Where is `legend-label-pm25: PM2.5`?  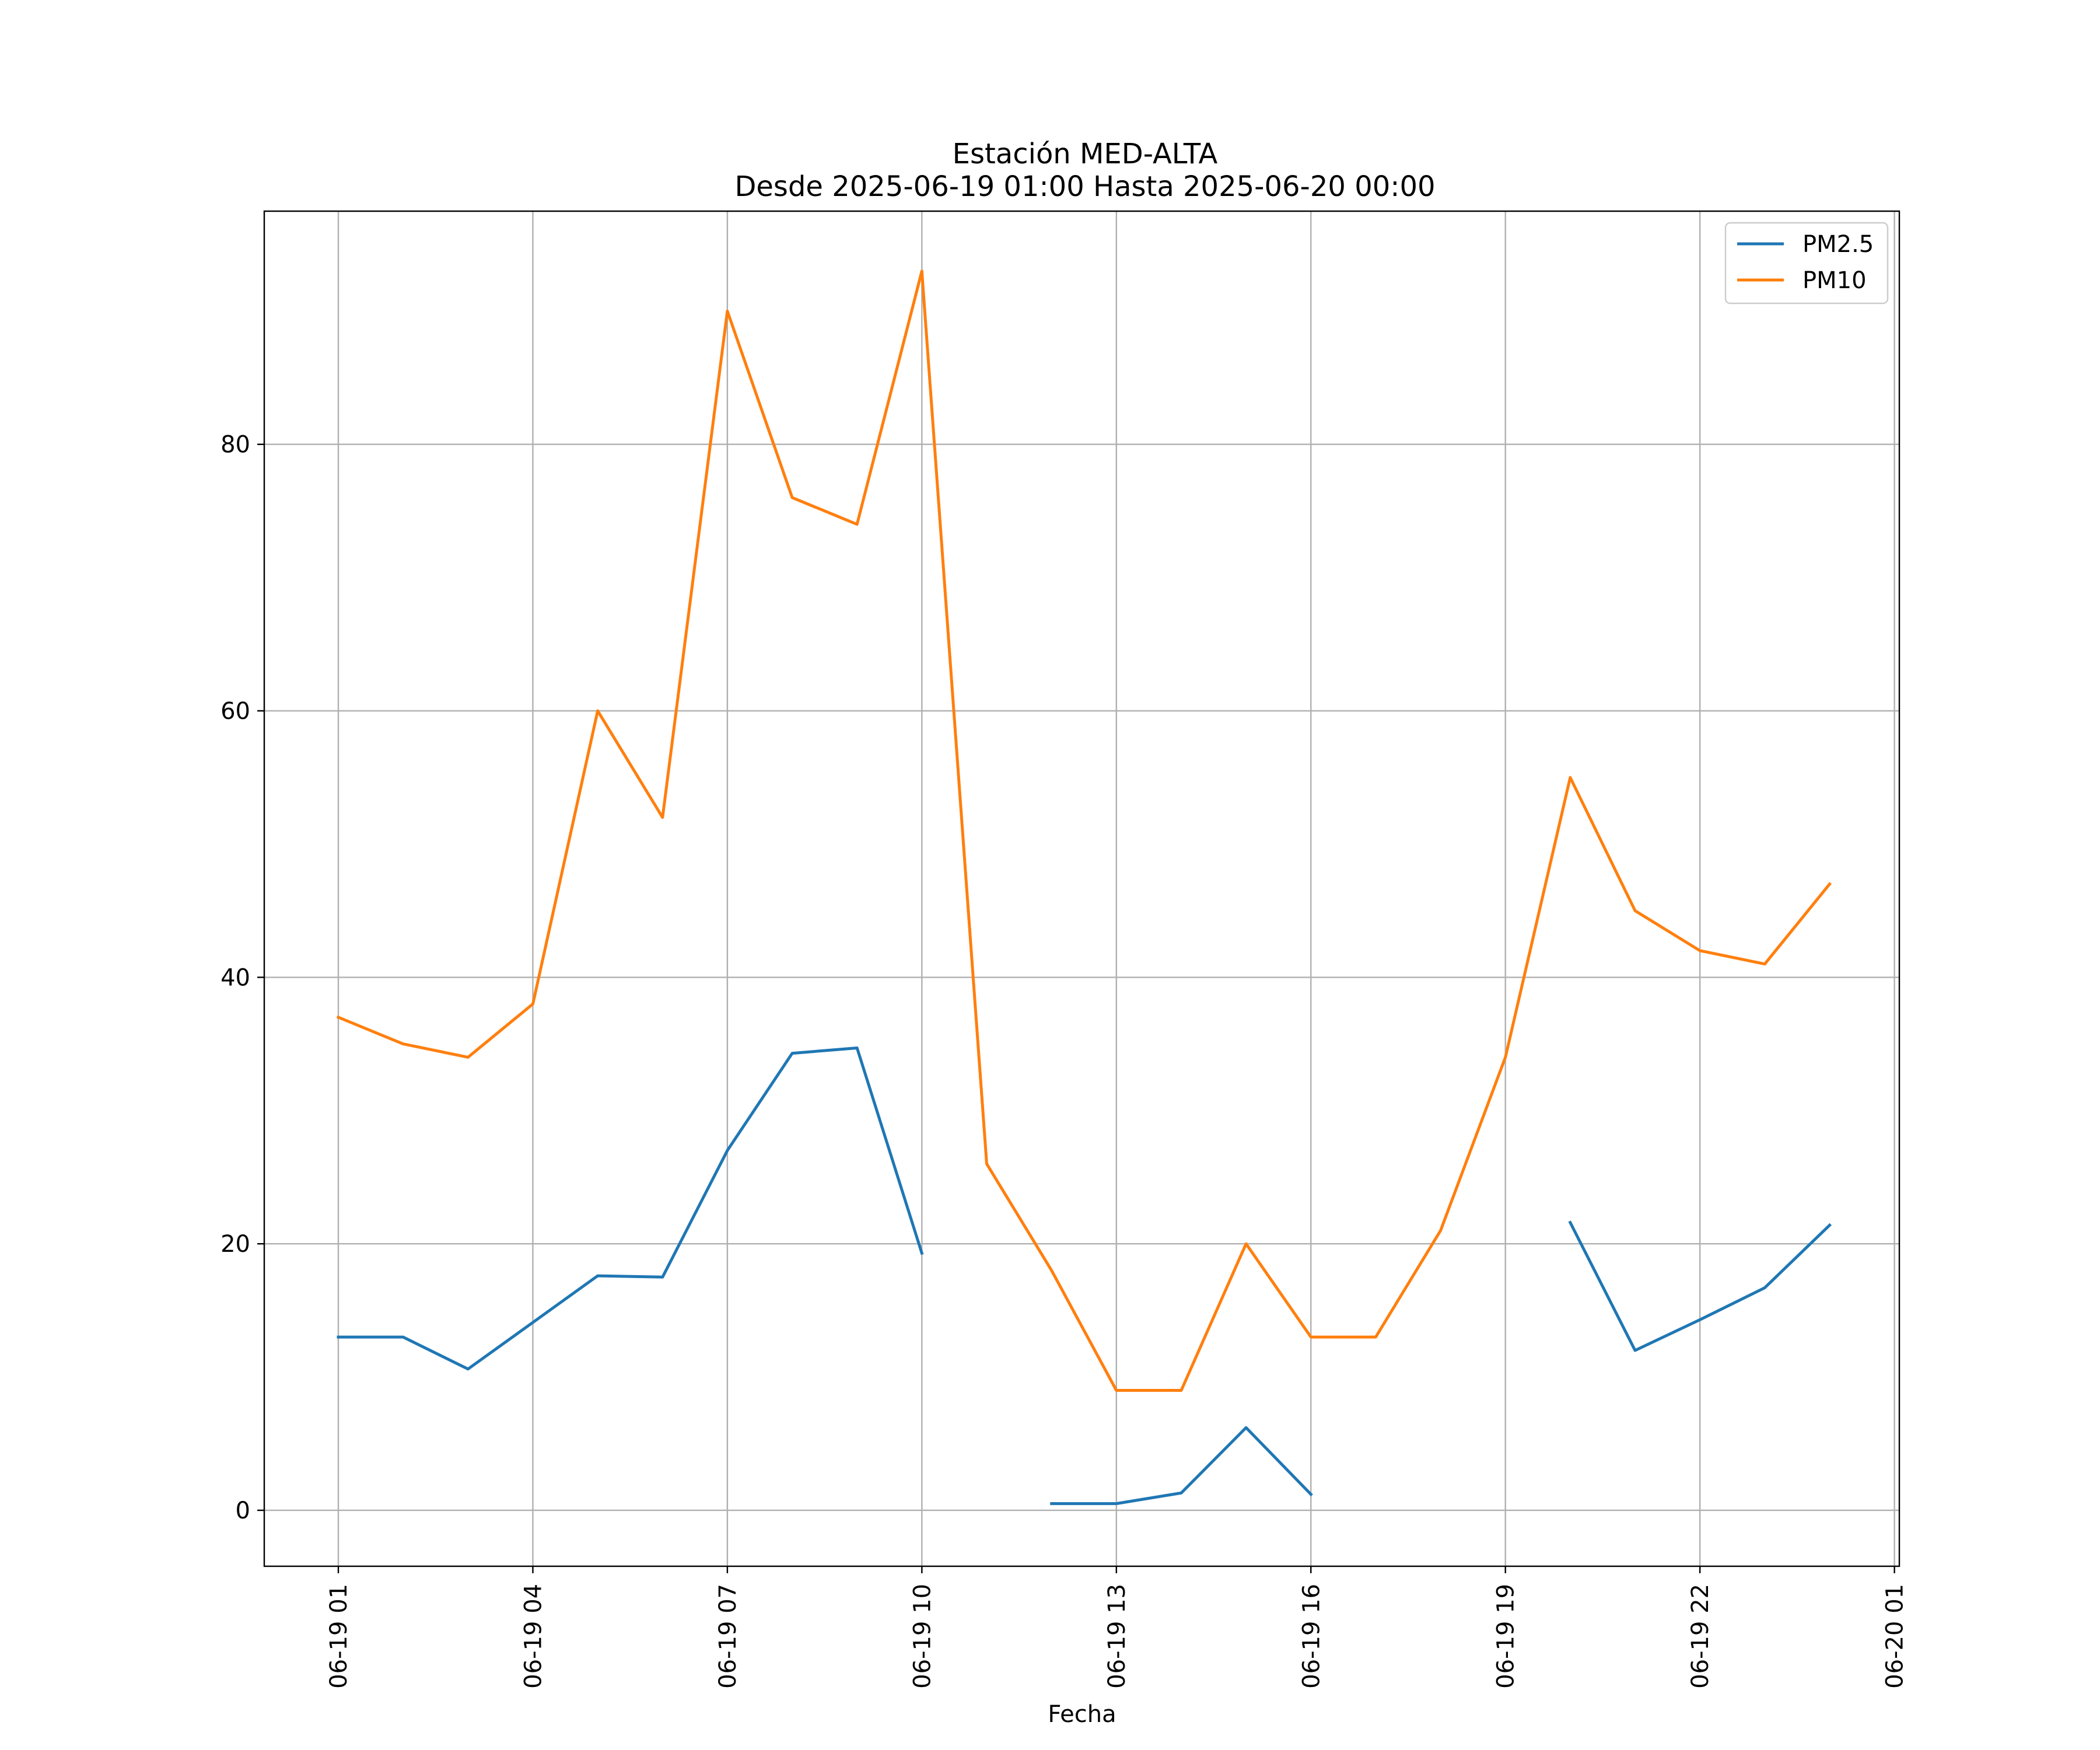
legend-label-pm25: PM2.5 is located at coordinates (1838, 244).